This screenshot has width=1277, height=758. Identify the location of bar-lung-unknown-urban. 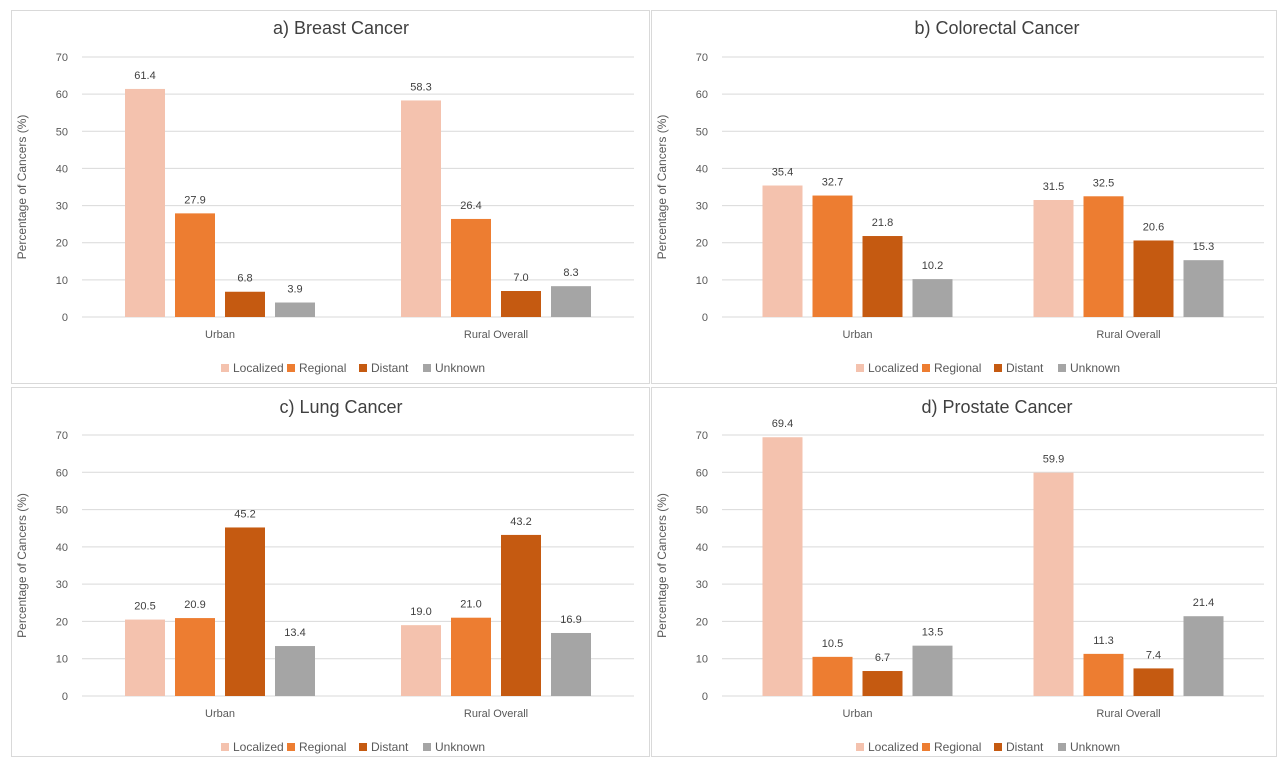
(295, 671).